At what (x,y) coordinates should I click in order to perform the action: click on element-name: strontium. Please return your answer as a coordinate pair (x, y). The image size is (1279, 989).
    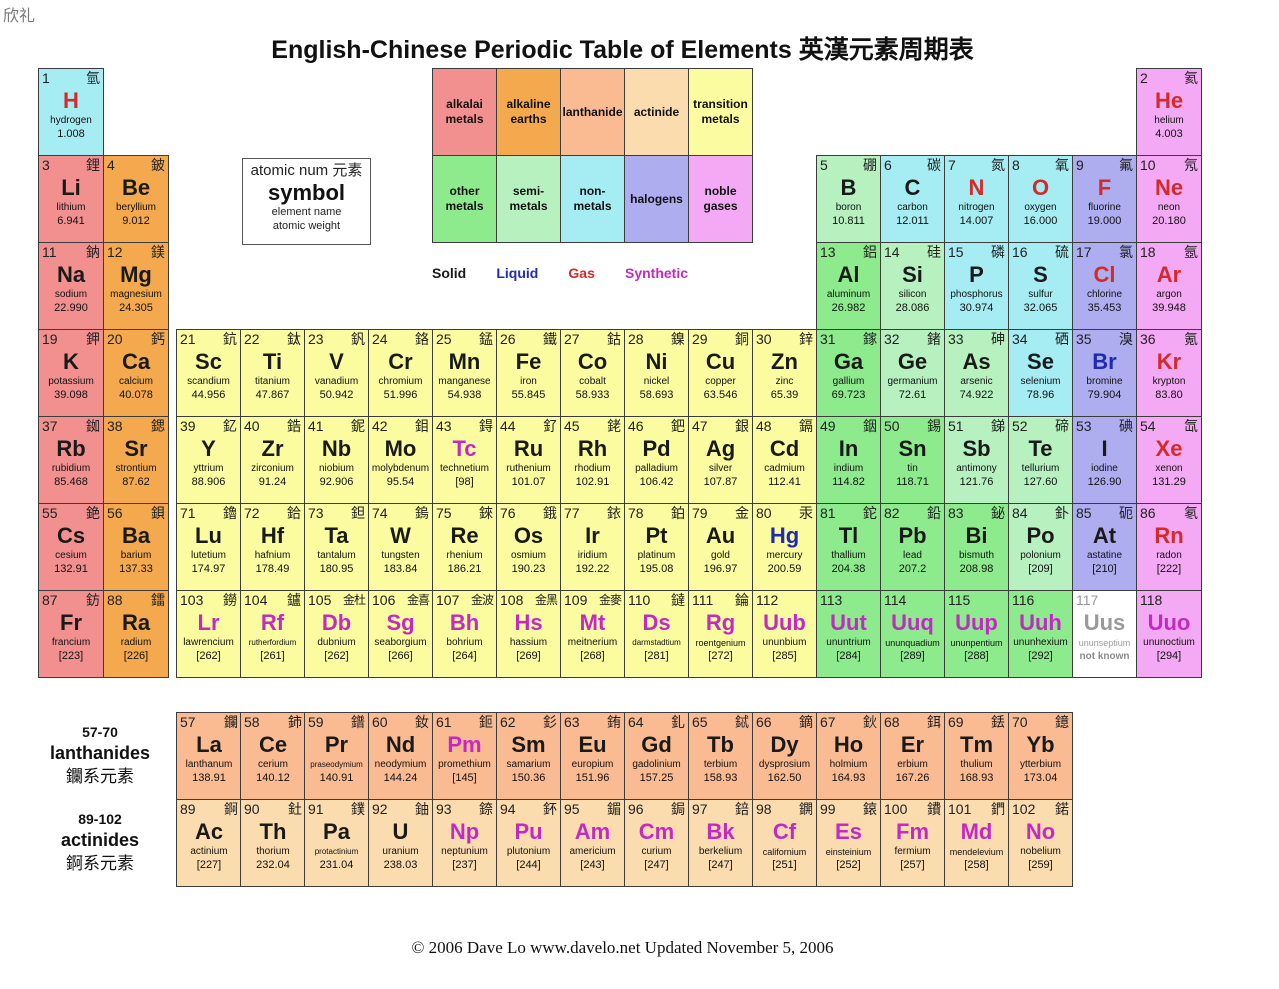
    Looking at the image, I should click on (136, 468).